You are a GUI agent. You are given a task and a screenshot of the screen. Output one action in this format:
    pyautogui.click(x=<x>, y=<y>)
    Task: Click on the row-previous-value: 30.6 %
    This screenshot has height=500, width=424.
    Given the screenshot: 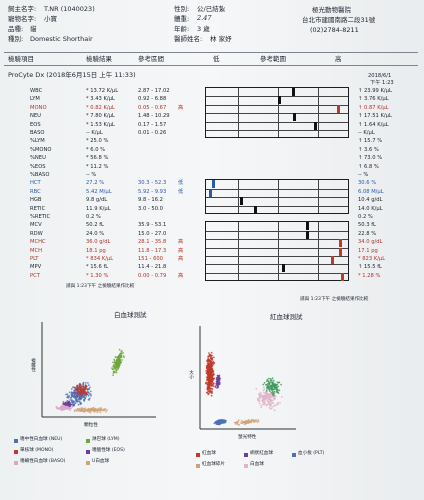 What is the action you would take?
    pyautogui.click(x=367, y=183)
    